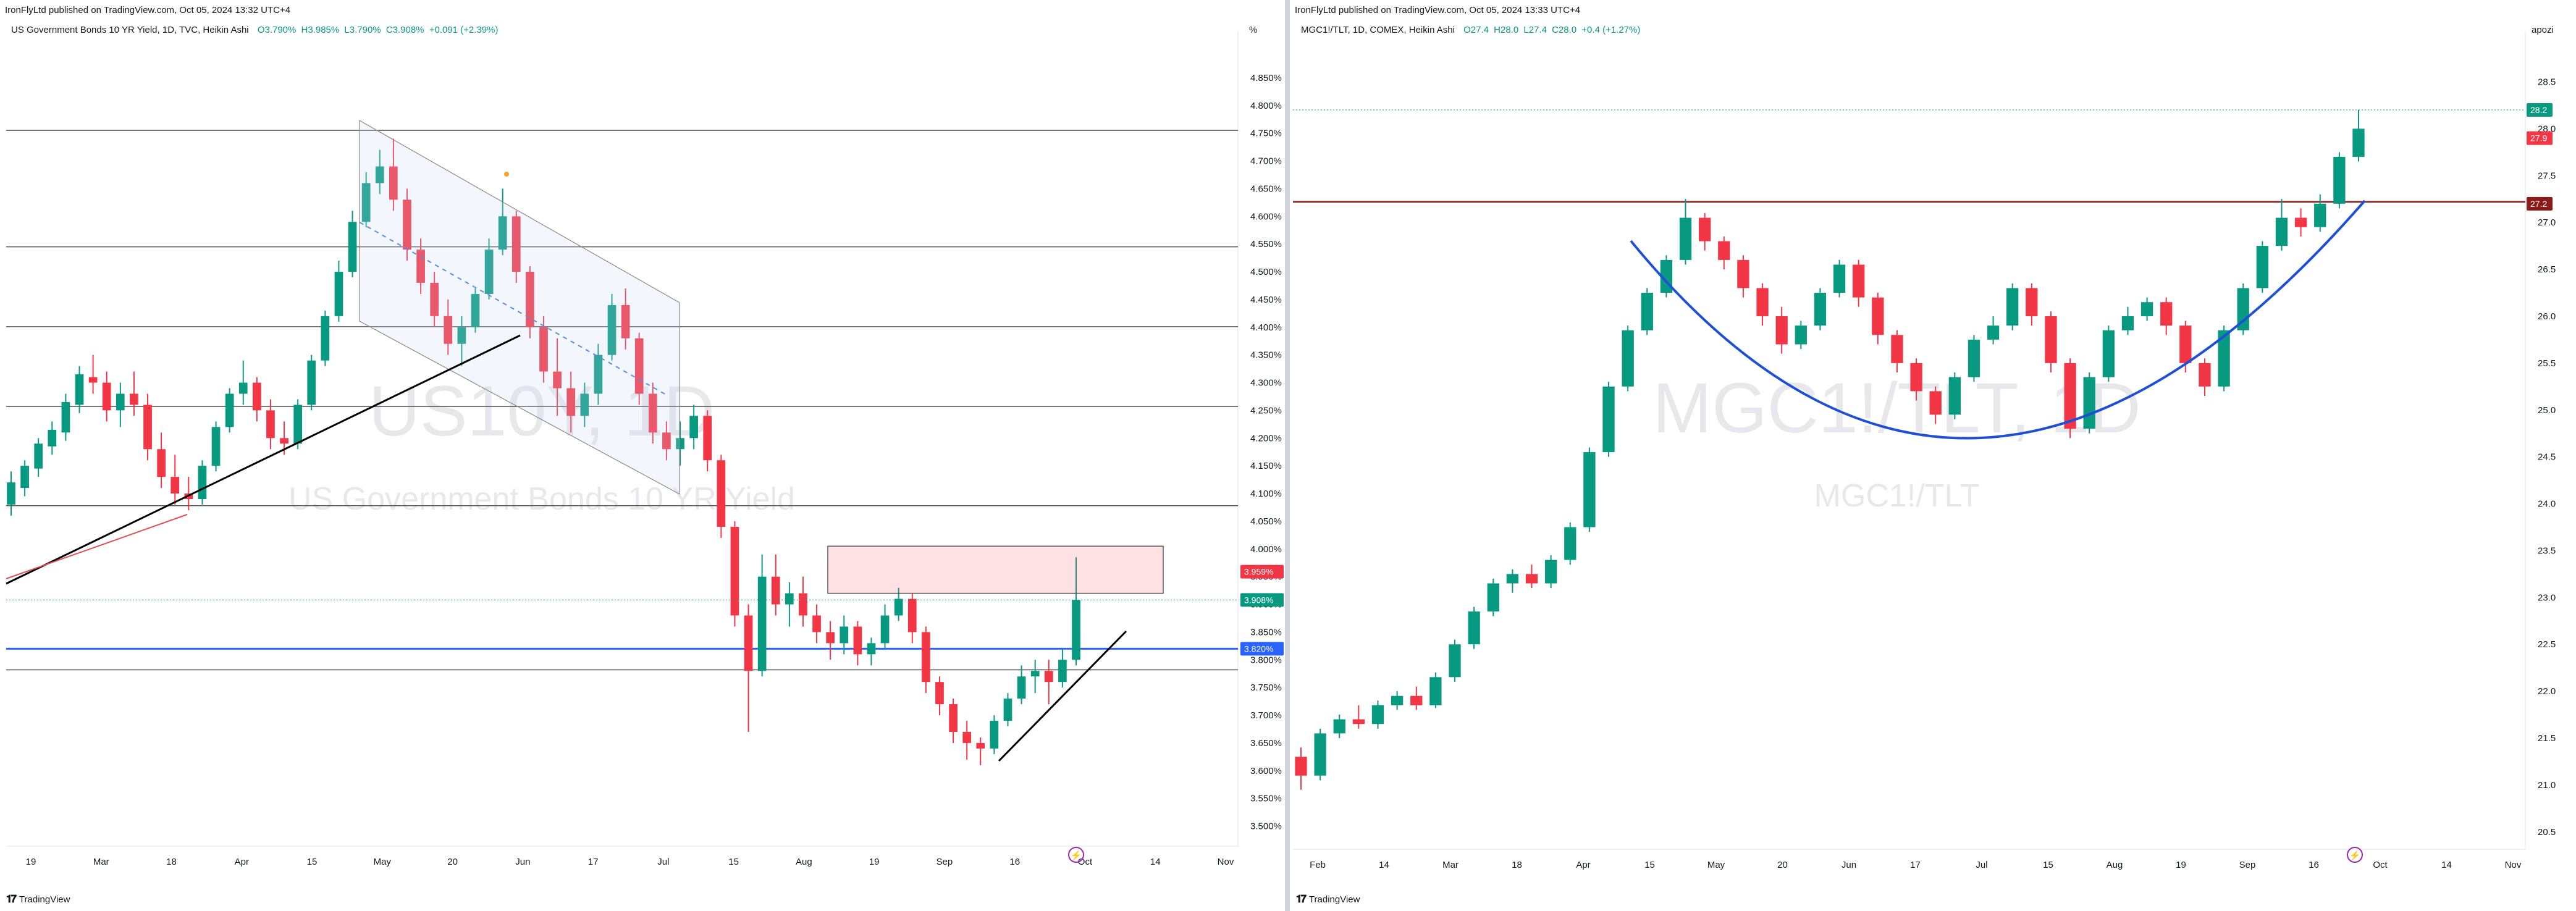  I want to click on x-tick-label: 17, so click(593, 862).